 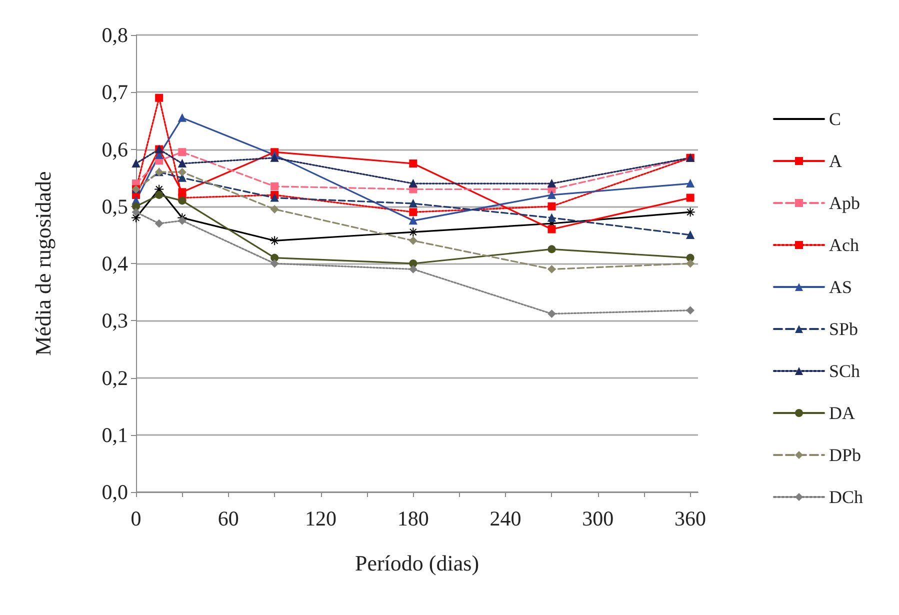 What do you see at coordinates (835, 119) in the screenshot?
I see `legend-label: C` at bounding box center [835, 119].